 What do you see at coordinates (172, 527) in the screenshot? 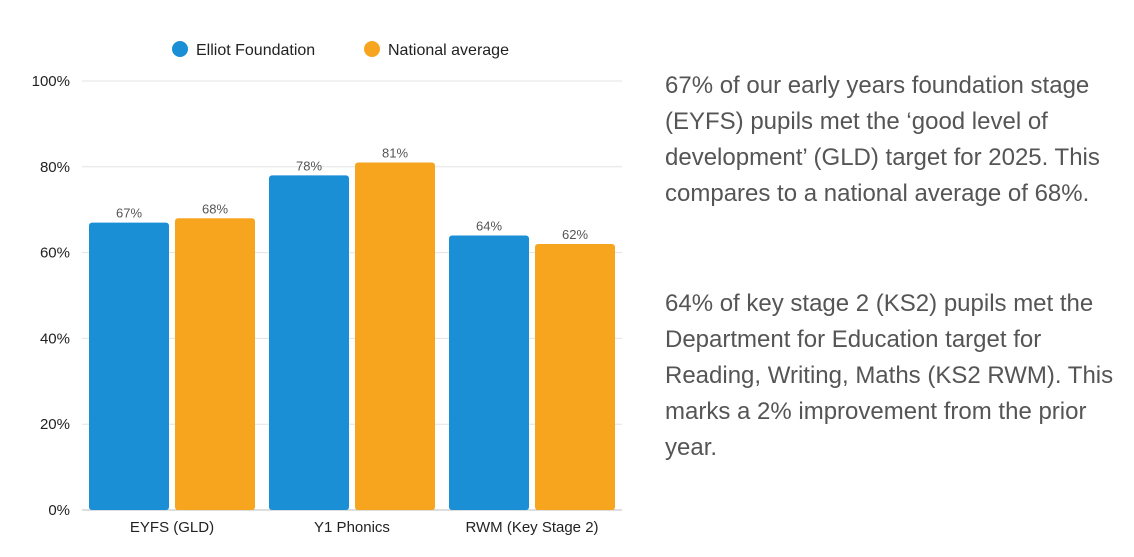
I see `x-category-label: EYFS (GLD)` at bounding box center [172, 527].